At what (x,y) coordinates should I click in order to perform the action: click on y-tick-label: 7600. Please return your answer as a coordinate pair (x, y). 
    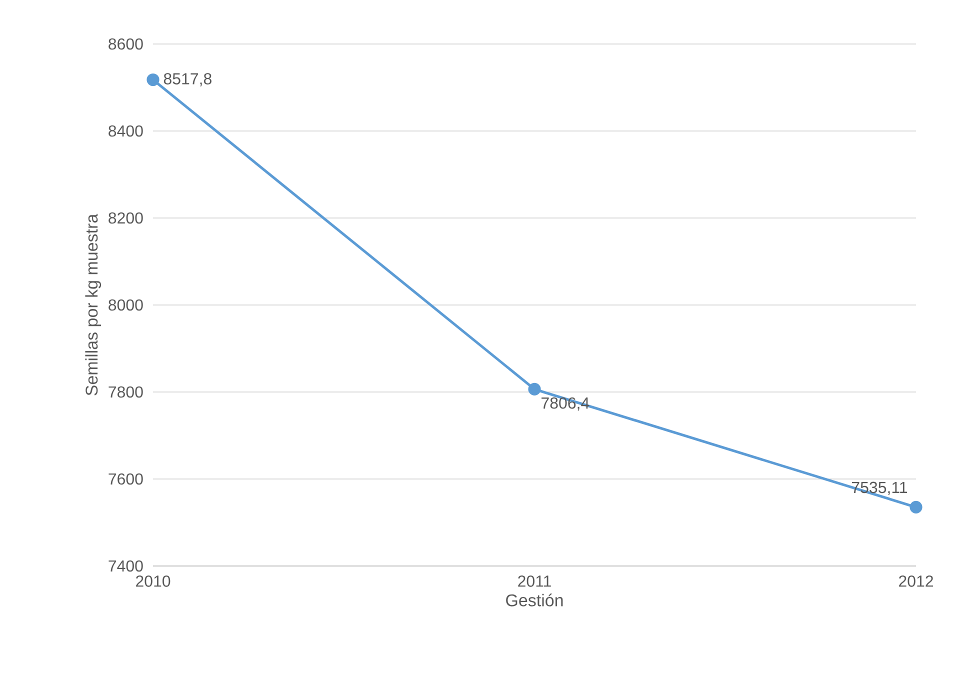
    Looking at the image, I should click on (125, 479).